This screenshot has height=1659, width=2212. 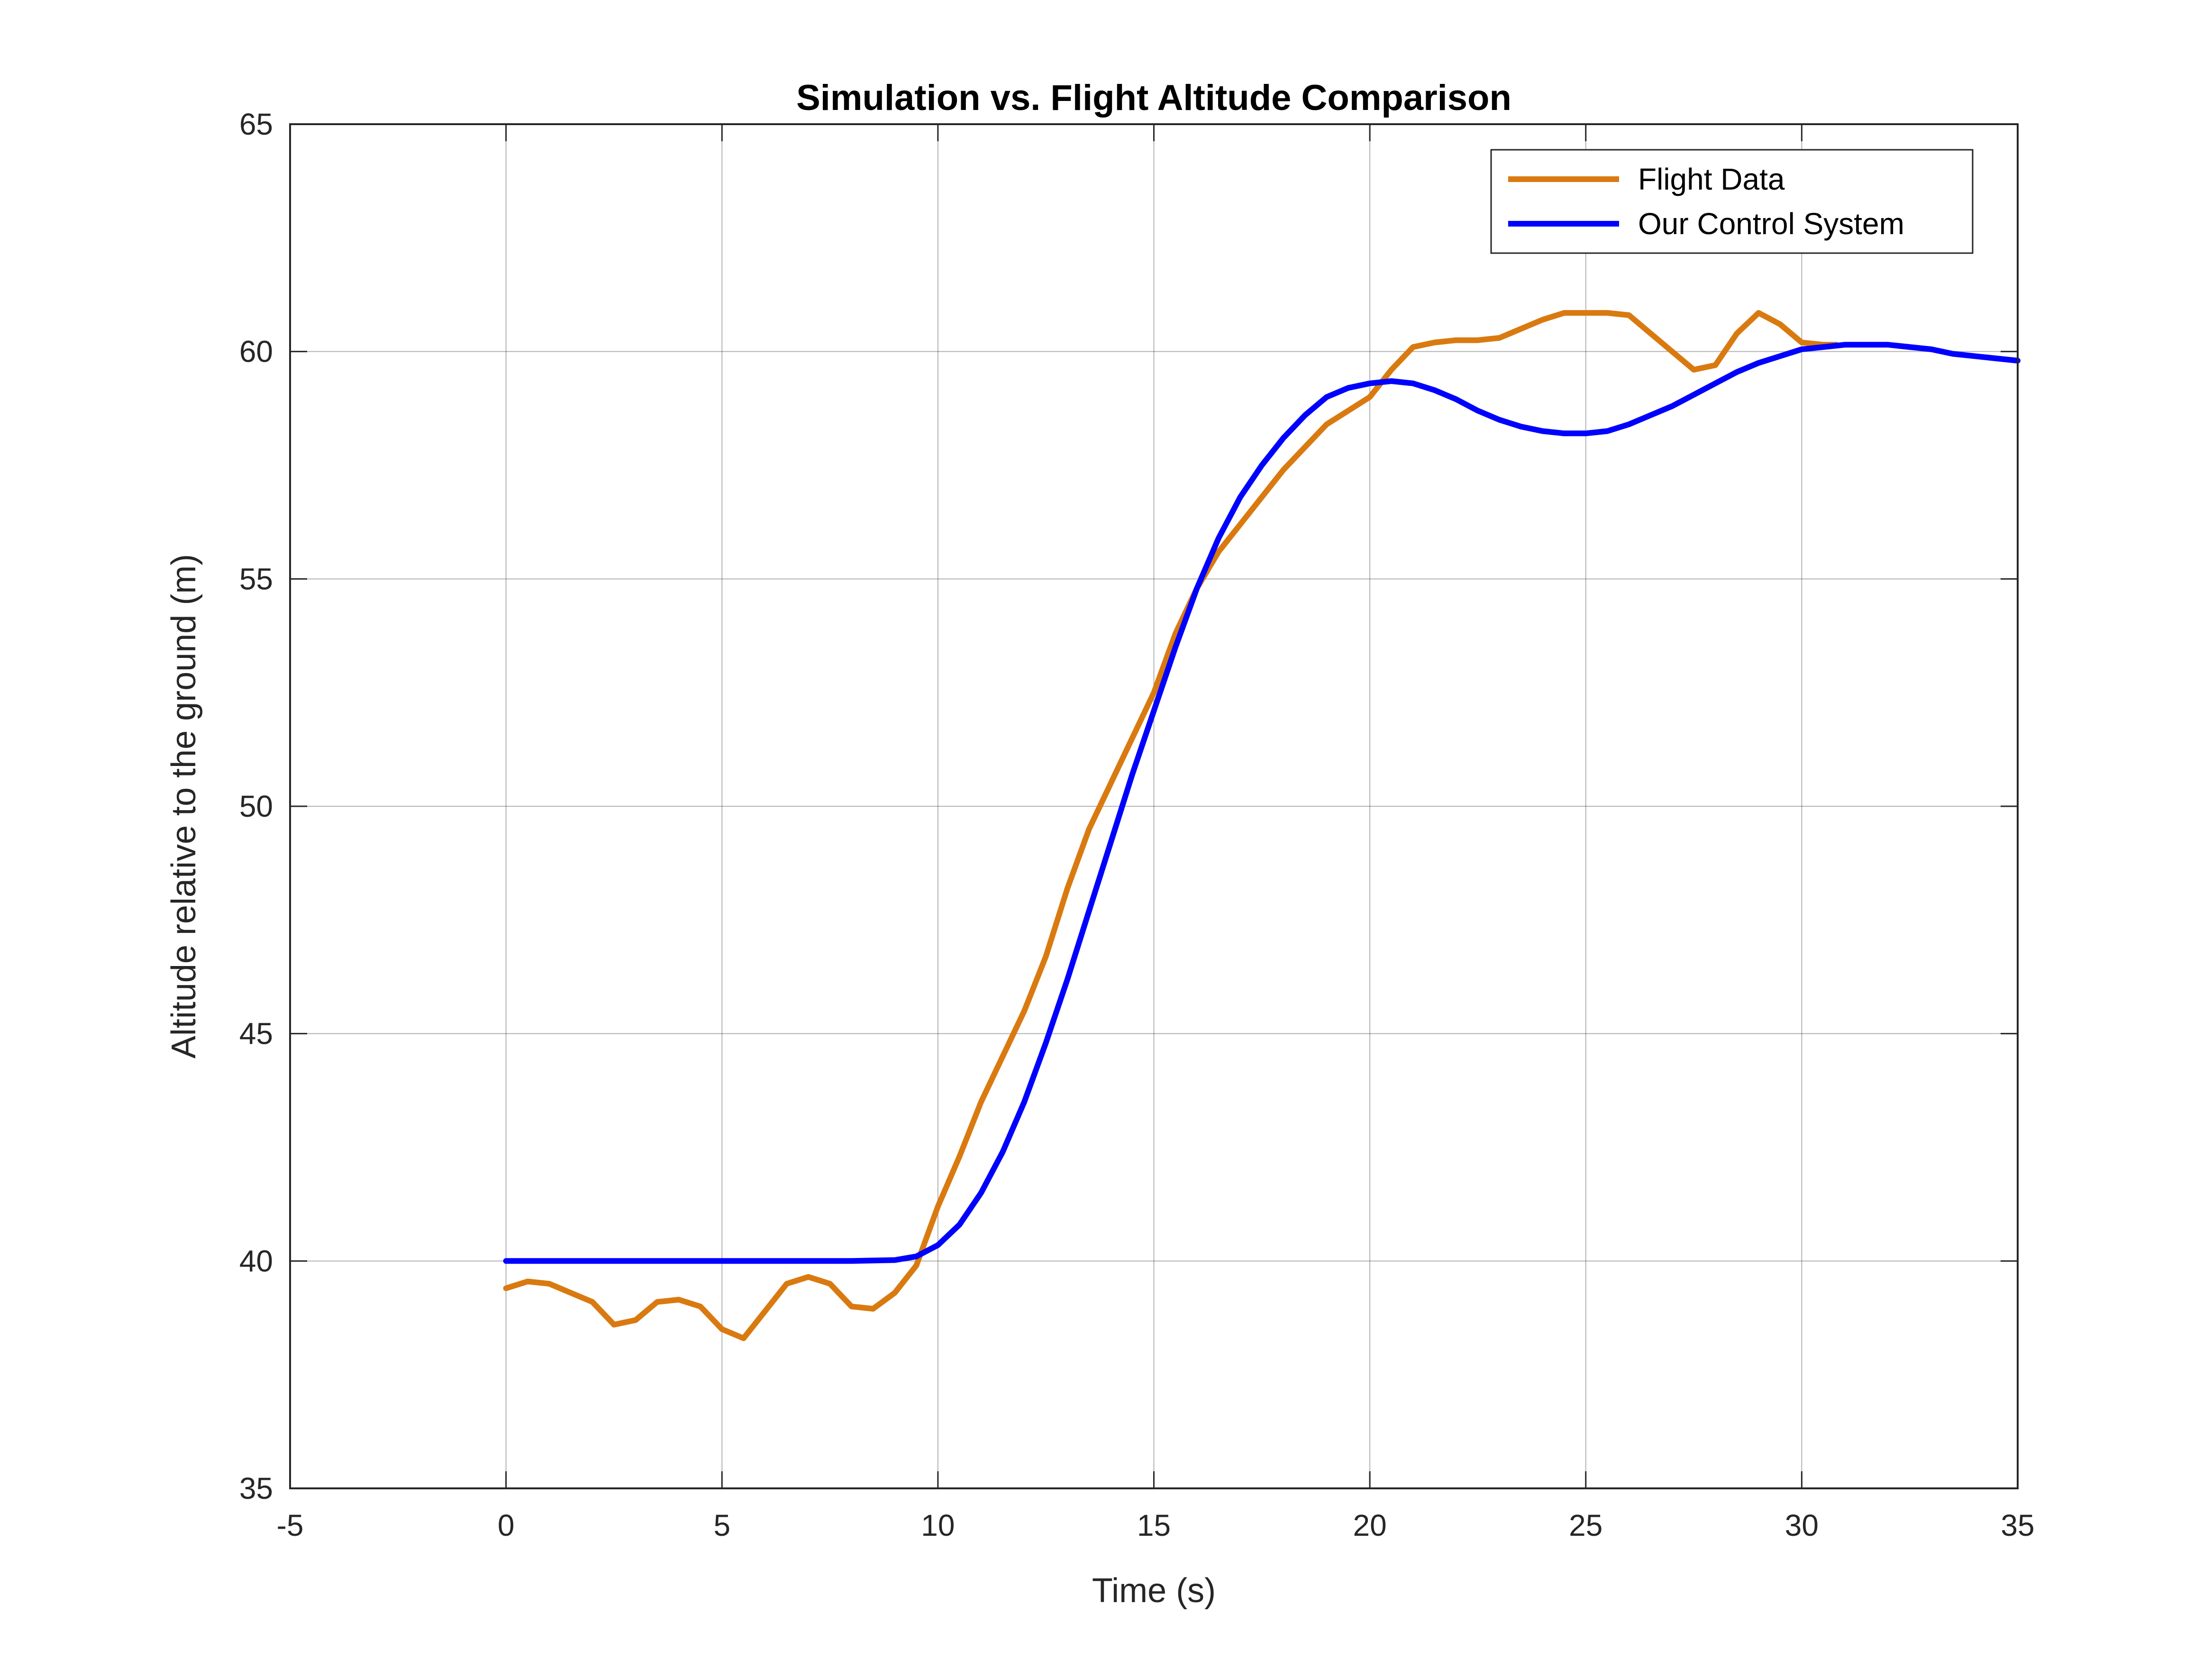 I want to click on legend-box, so click(x=1732, y=201).